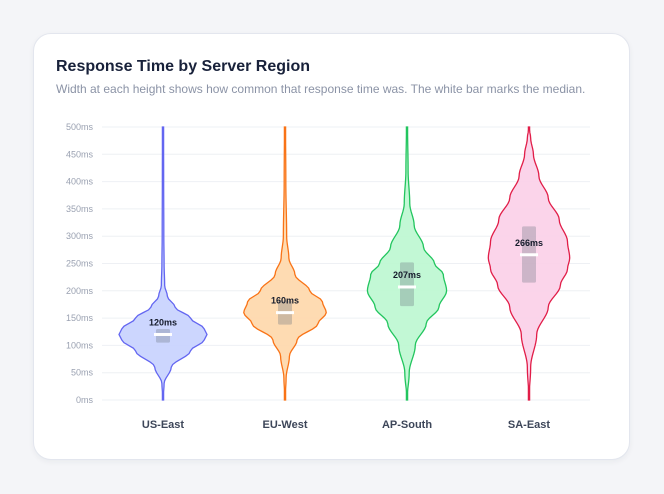  Describe the element at coordinates (285, 301) in the screenshot. I see `median-label: 160ms` at that location.